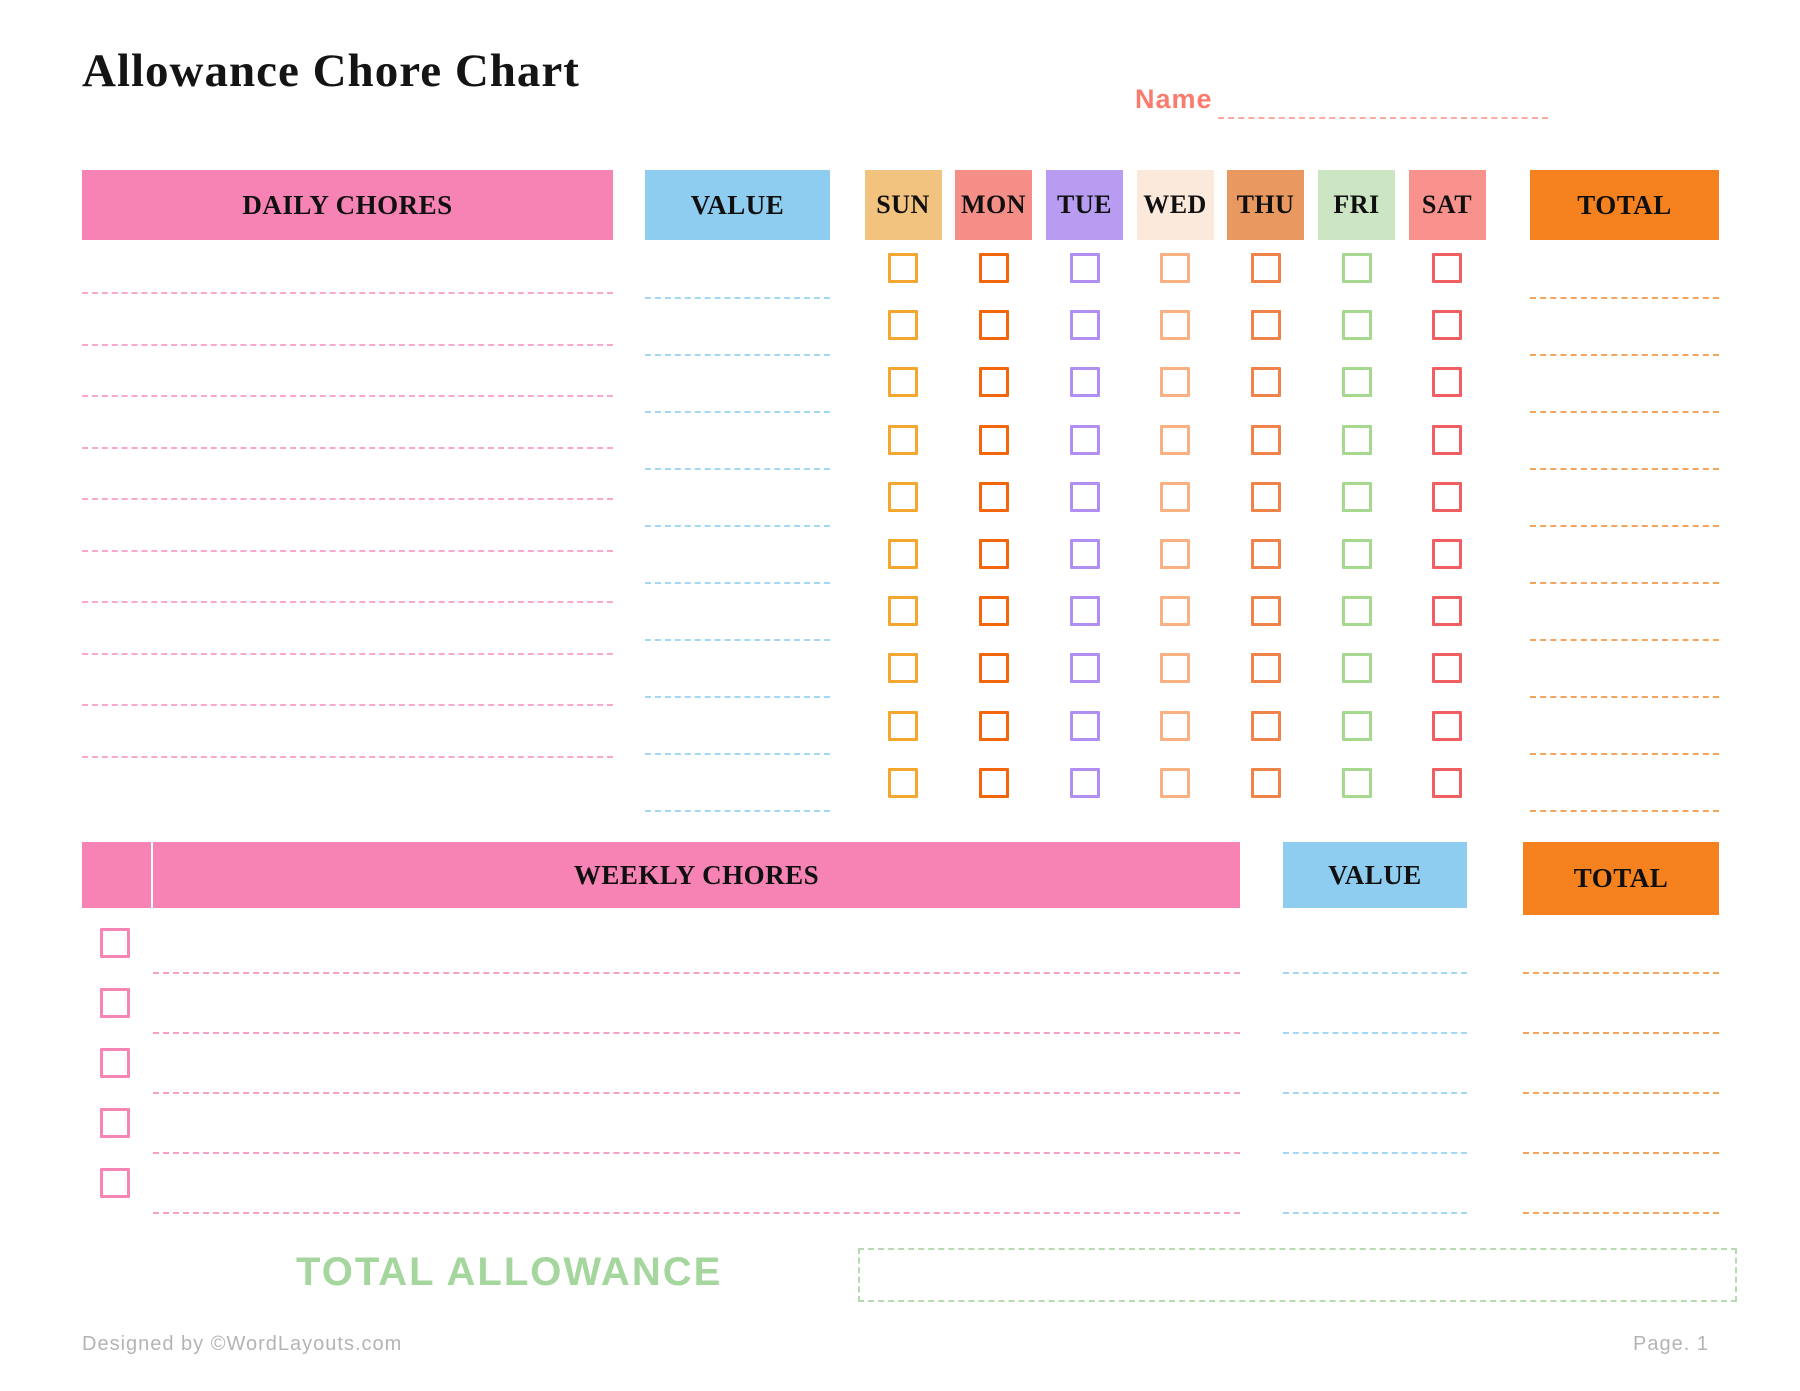  Describe the element at coordinates (1383, 118) in the screenshot. I see `name-input-line` at that location.